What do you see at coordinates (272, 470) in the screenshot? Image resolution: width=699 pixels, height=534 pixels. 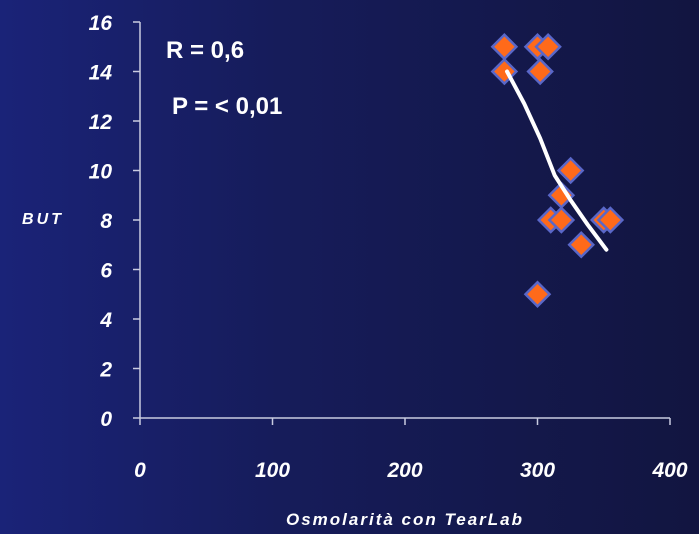 I see `x-tick-label: 100` at bounding box center [272, 470].